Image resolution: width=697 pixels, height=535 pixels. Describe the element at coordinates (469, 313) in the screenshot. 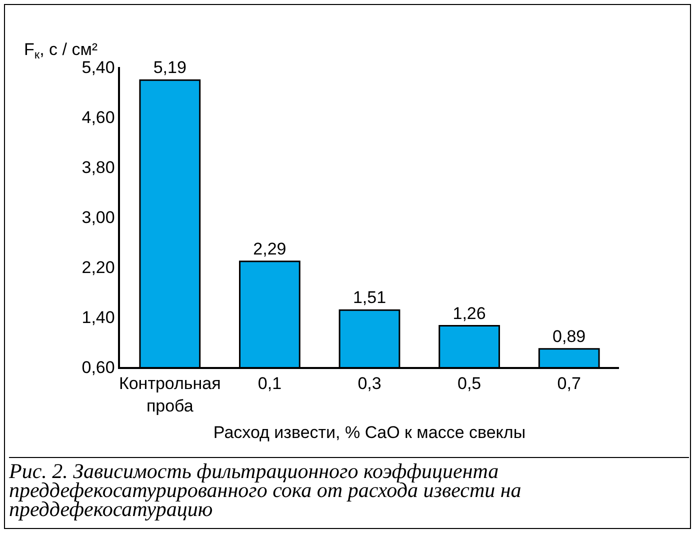

I see `data-label: 1,26` at that location.